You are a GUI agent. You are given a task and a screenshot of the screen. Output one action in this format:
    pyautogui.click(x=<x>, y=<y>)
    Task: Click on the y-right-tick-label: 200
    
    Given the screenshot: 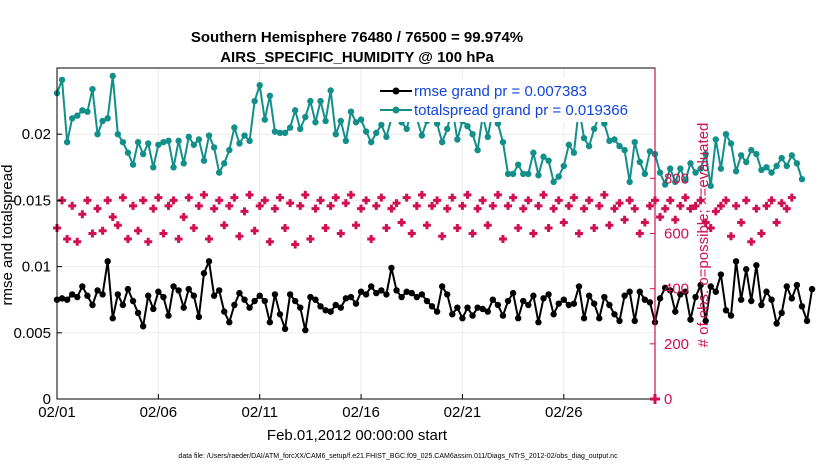 What is the action you would take?
    pyautogui.click(x=676, y=344)
    